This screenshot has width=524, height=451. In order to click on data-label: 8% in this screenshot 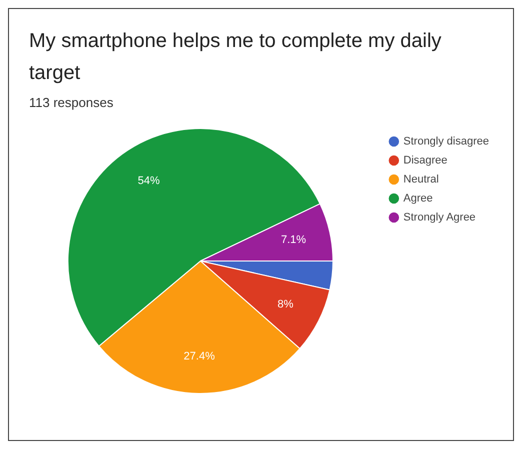, I will do `click(285, 304)`.